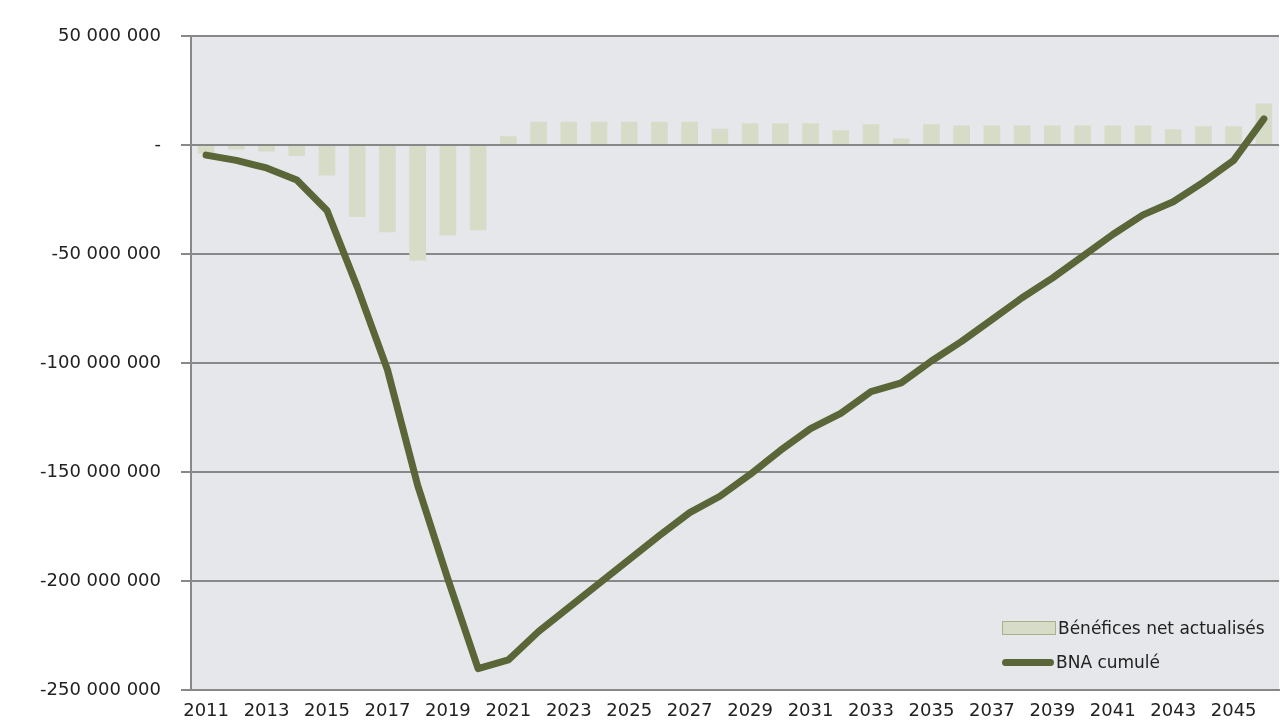 This screenshot has height=724, width=1281. I want to click on y-tick-label: -200 000 000, so click(100, 580).